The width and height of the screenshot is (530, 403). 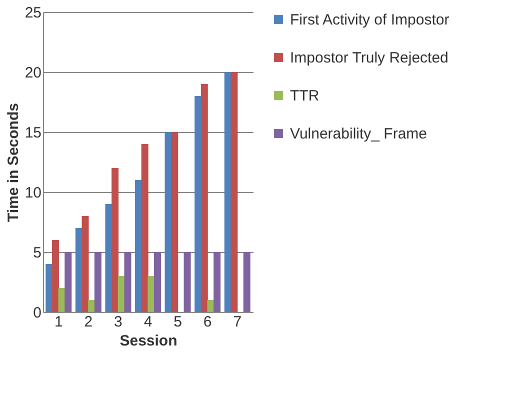 I want to click on x-tick-label: 3, so click(x=118, y=322).